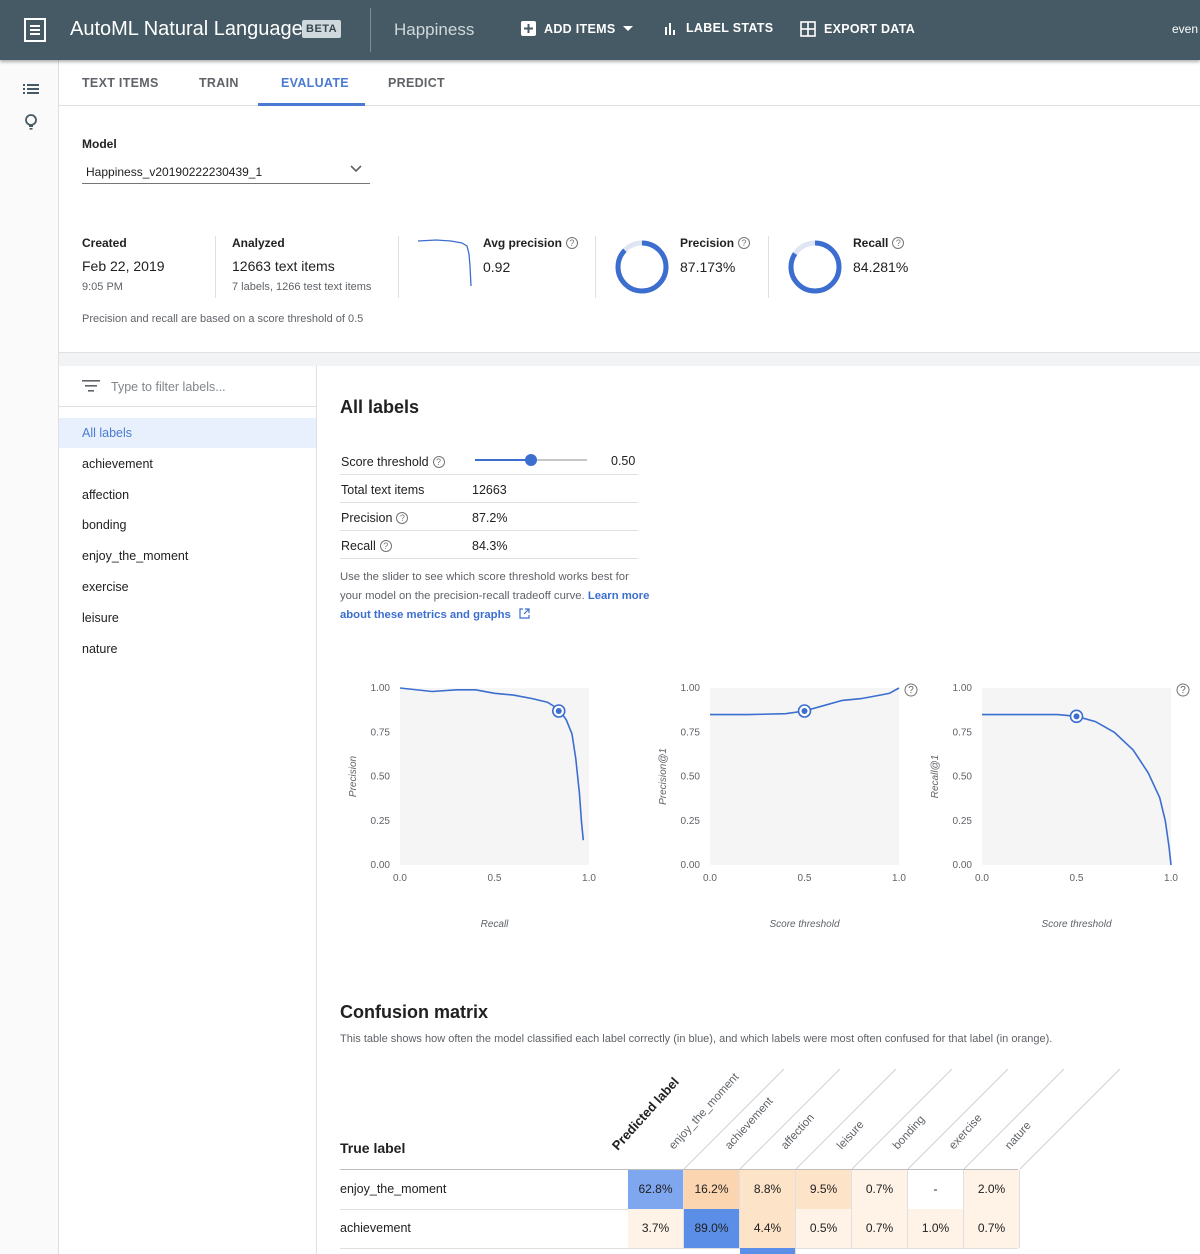 The height and width of the screenshot is (1254, 1200). I want to click on confusion-cell: 2.0%, so click(992, 1189).